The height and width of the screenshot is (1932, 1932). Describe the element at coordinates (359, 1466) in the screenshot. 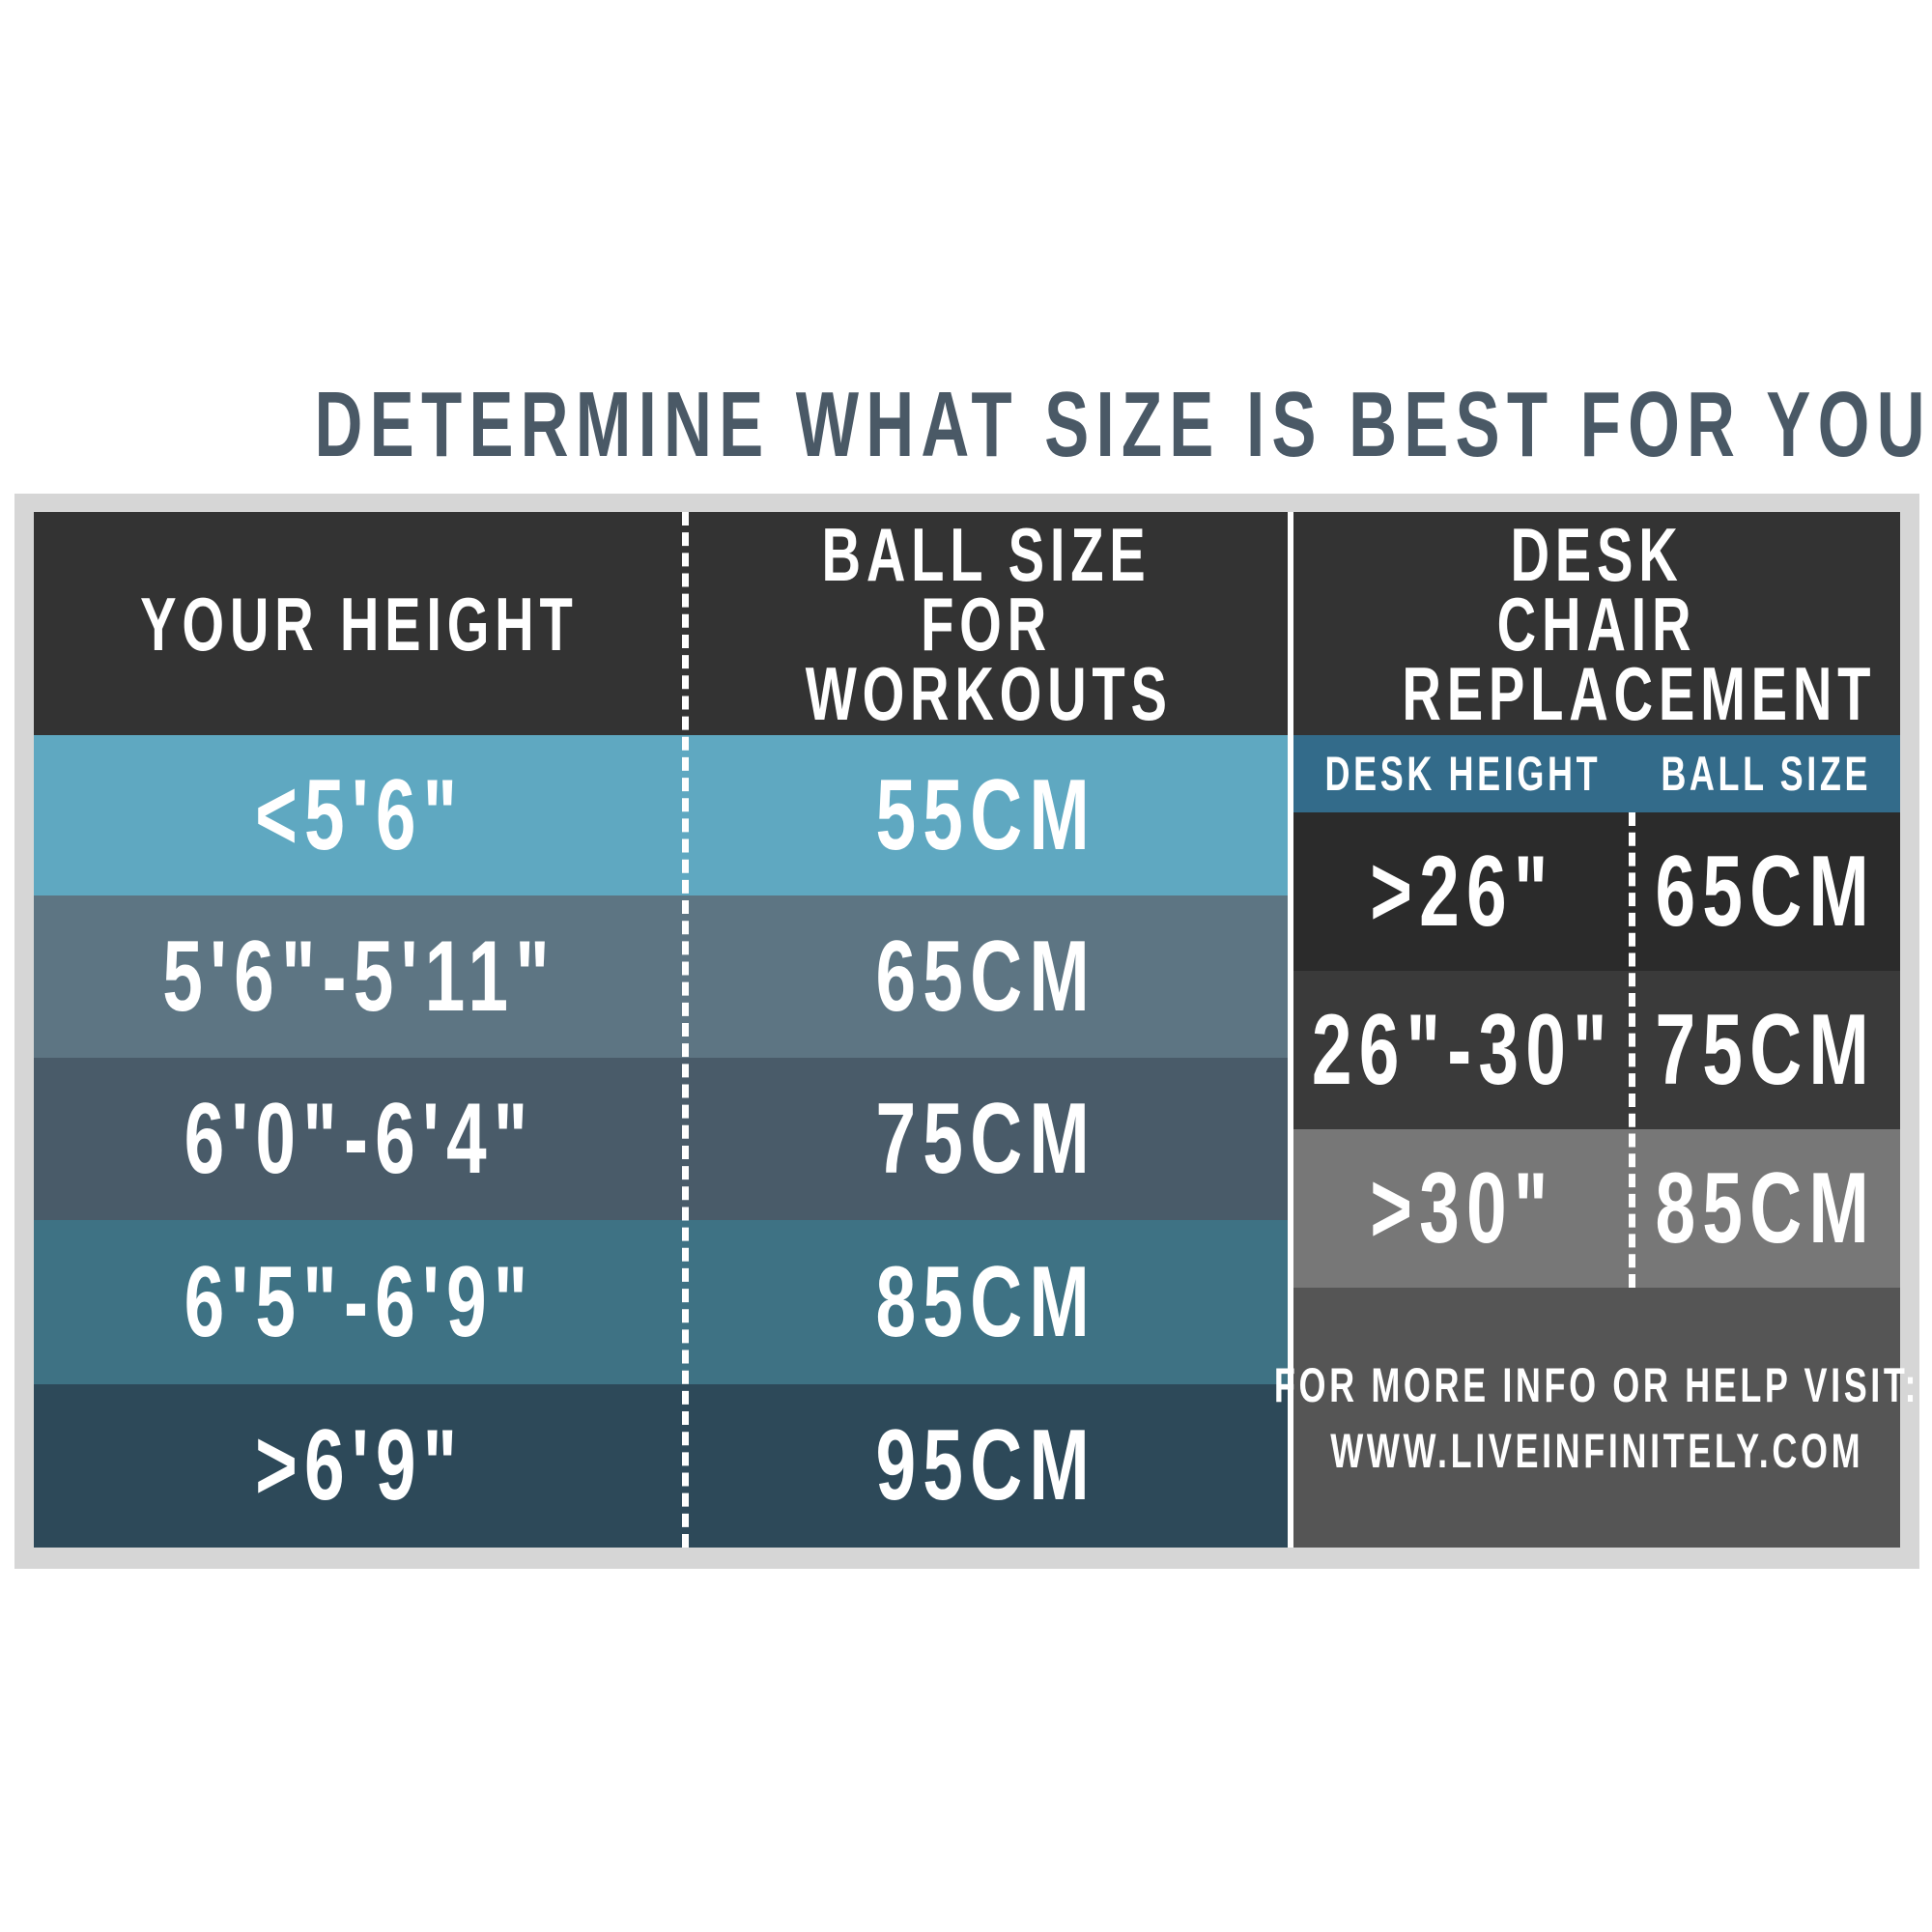

I see `height-cell: >6'9"` at that location.